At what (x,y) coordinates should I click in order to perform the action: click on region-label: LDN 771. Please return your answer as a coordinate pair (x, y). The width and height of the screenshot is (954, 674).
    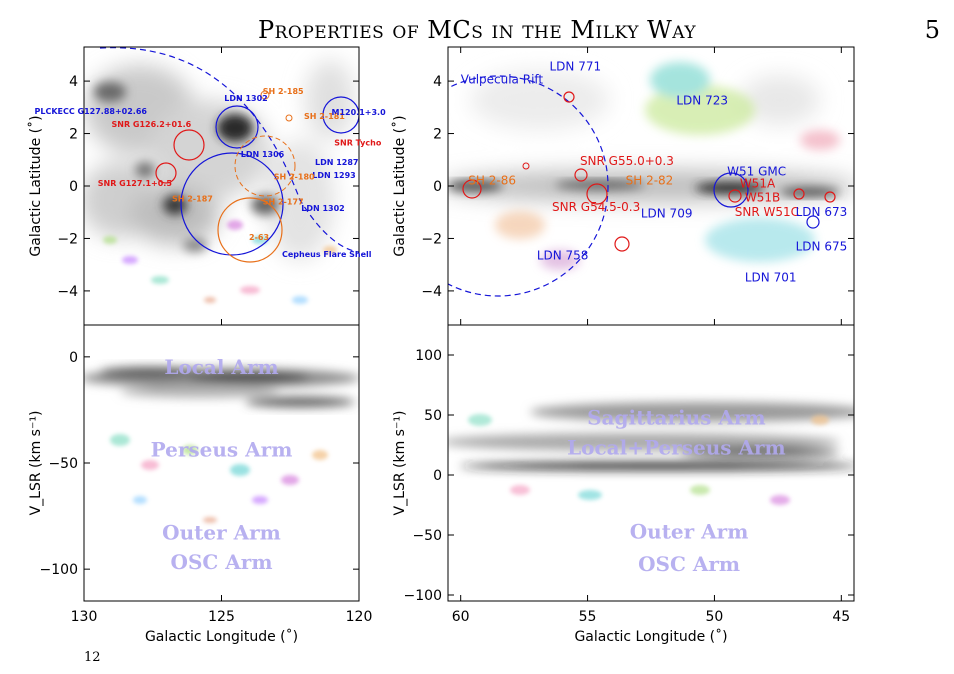
    Looking at the image, I should click on (576, 67).